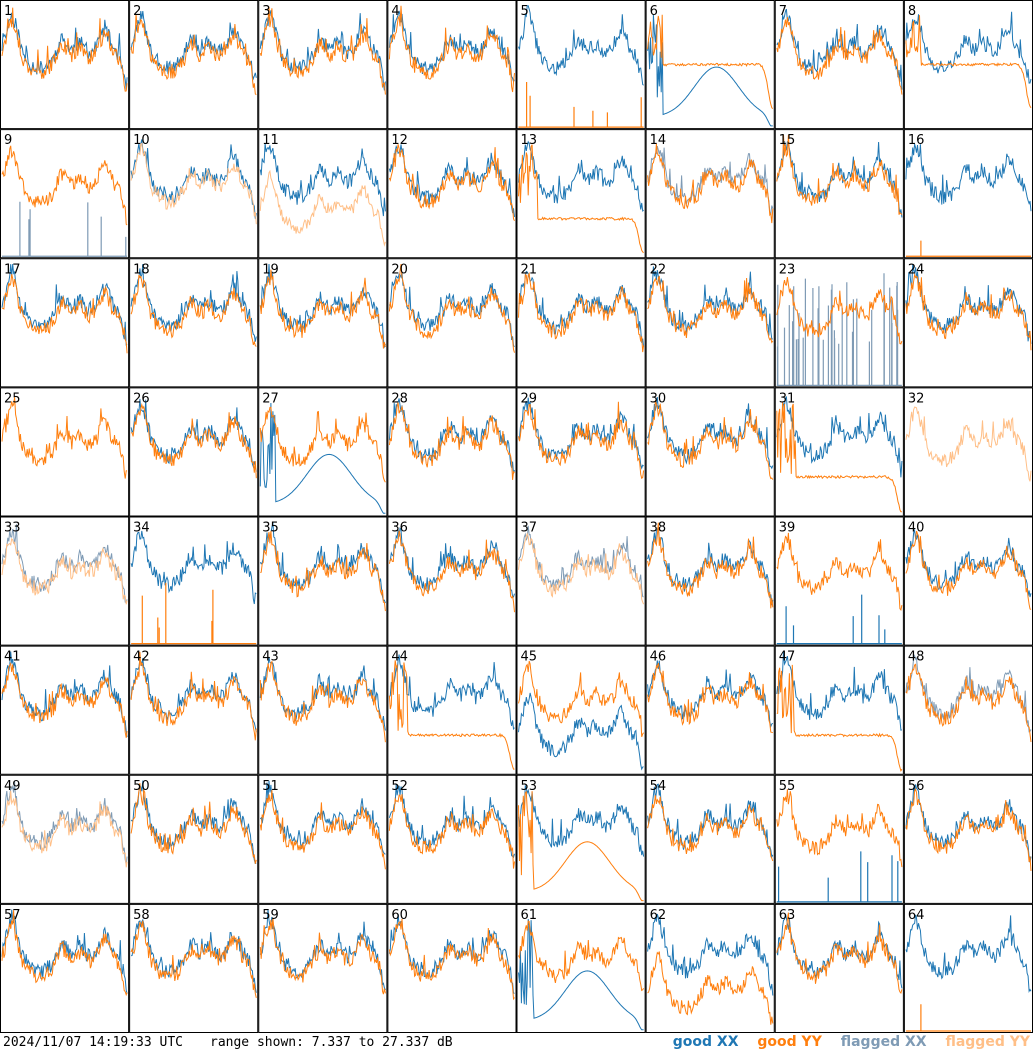 The width and height of the screenshot is (1033, 1053). Describe the element at coordinates (8, 11) in the screenshot. I see `panel-label-1: 1` at that location.